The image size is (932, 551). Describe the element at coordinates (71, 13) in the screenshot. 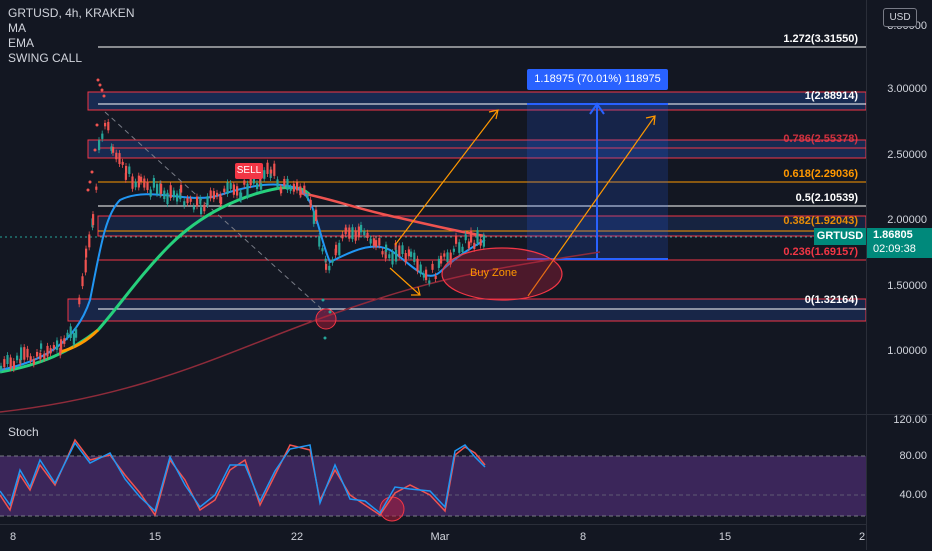

I see `symbol-title: GRTUSD, 4h, KRAKEN` at that location.